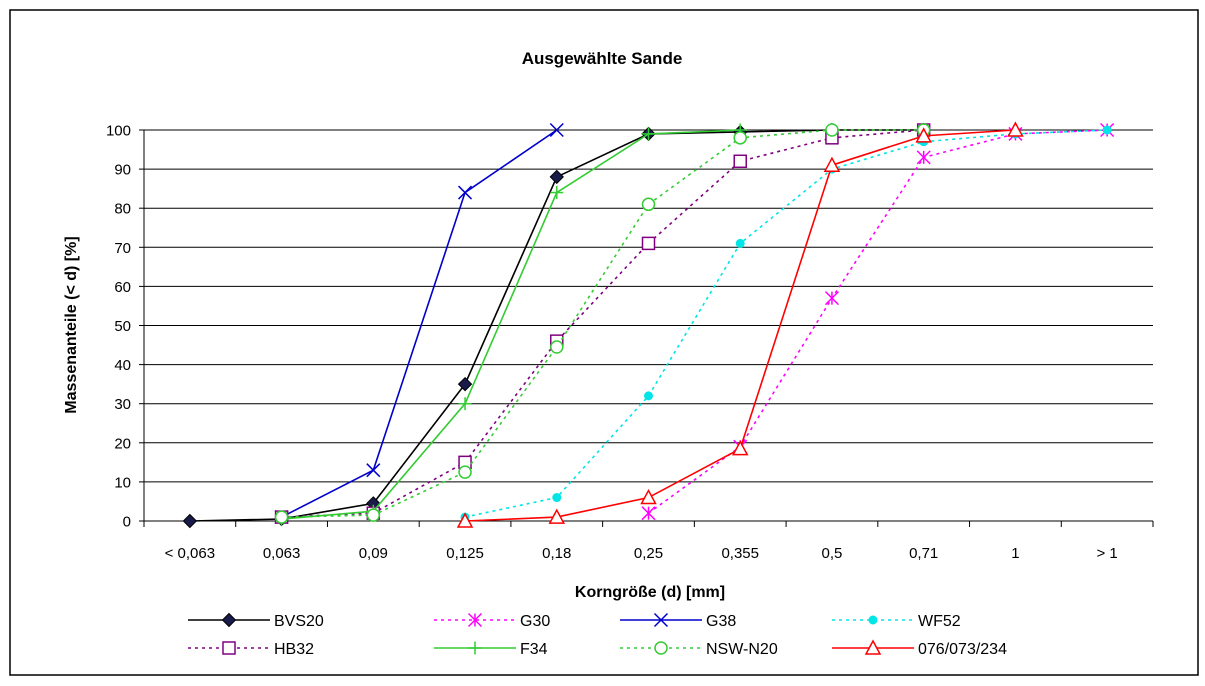 The width and height of the screenshot is (1205, 686). I want to click on legend-item-bvs20: BVS20, so click(256, 621).